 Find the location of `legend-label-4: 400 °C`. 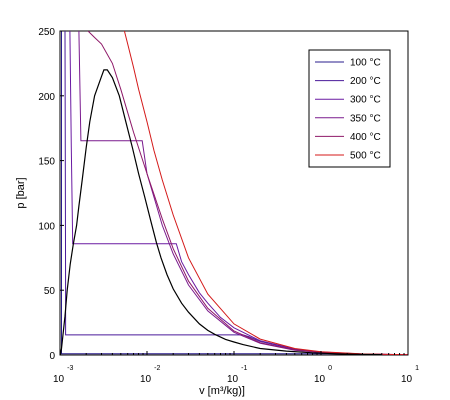

legend-label-4: 400 °C is located at coordinates (365, 137).